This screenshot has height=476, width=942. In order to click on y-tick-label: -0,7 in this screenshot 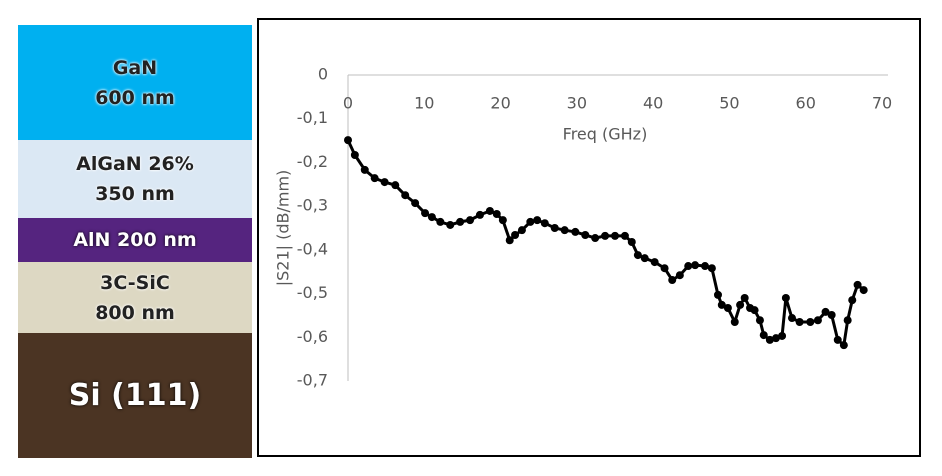, I will do `click(312, 380)`.